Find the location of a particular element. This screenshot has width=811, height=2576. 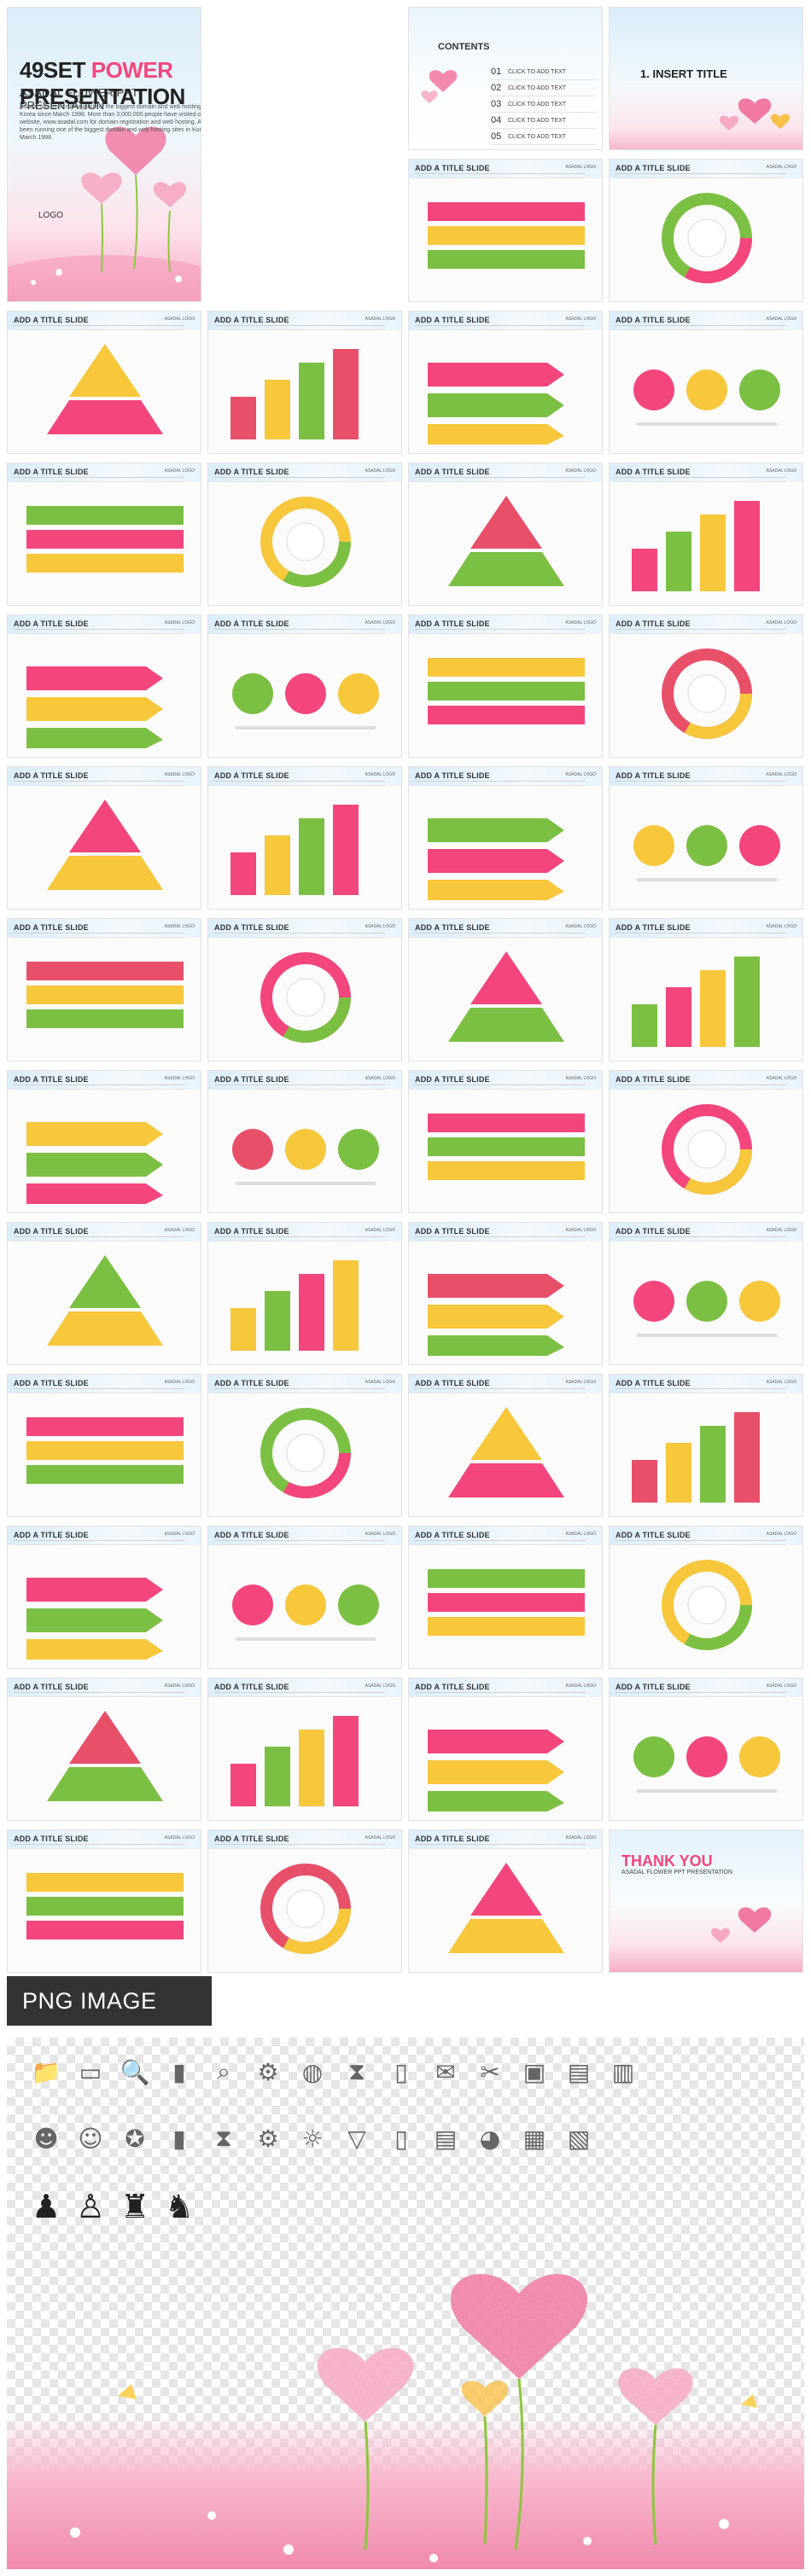

contents-item: 05 CLICK TO ADD TEXT is located at coordinates (544, 137).